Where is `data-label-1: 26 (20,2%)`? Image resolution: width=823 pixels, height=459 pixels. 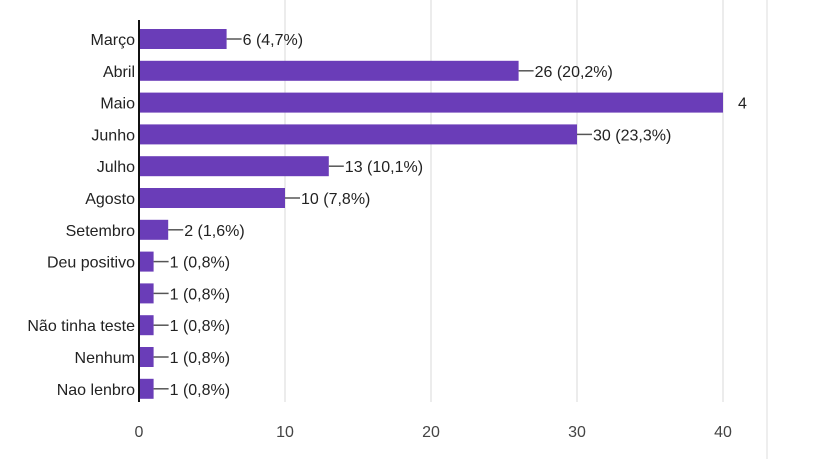
data-label-1: 26 (20,2%) is located at coordinates (574, 72).